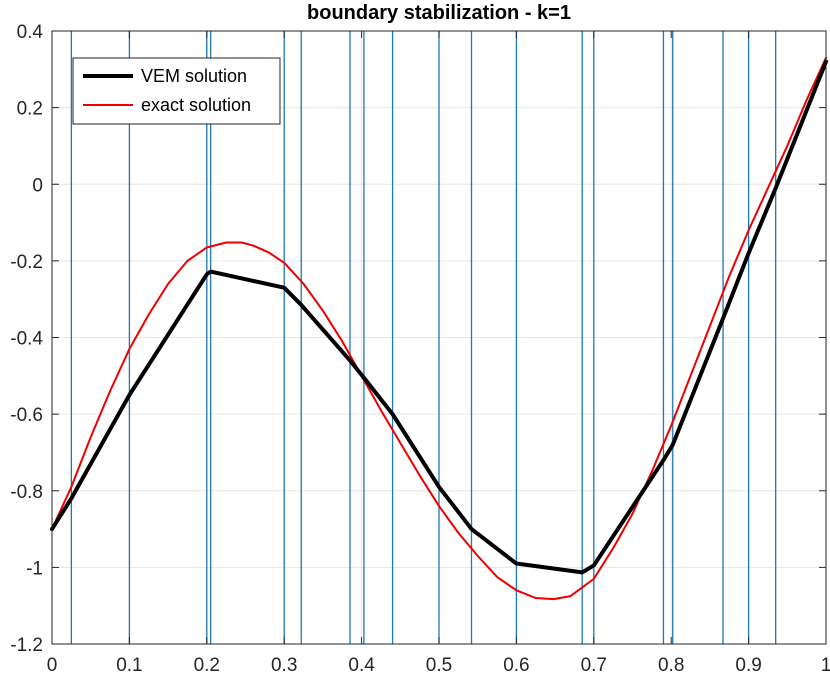  Describe the element at coordinates (748, 665) in the screenshot. I see `x-tick-label: 0.9` at that location.